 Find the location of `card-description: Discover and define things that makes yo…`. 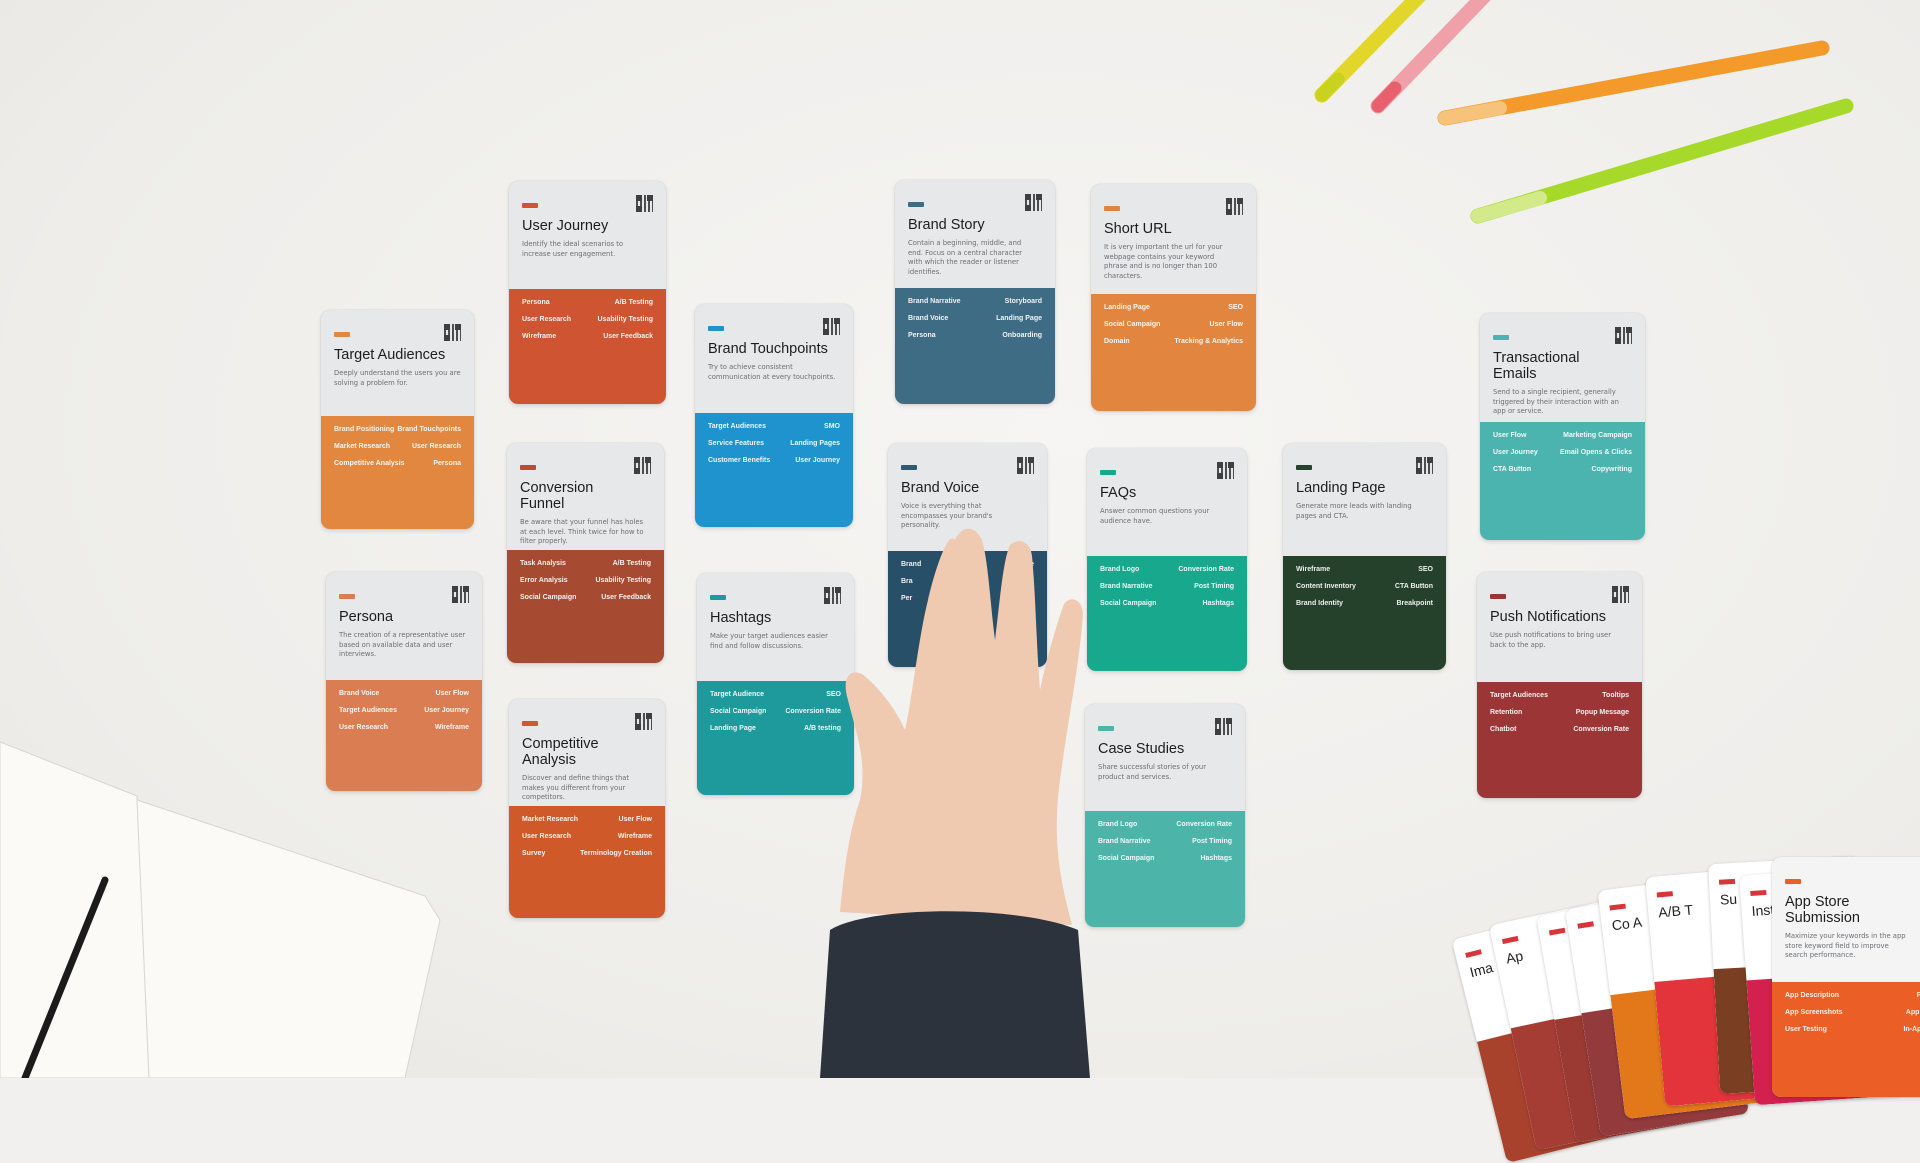

card-description: Discover and define things that makes yo… is located at coordinates (576, 787).